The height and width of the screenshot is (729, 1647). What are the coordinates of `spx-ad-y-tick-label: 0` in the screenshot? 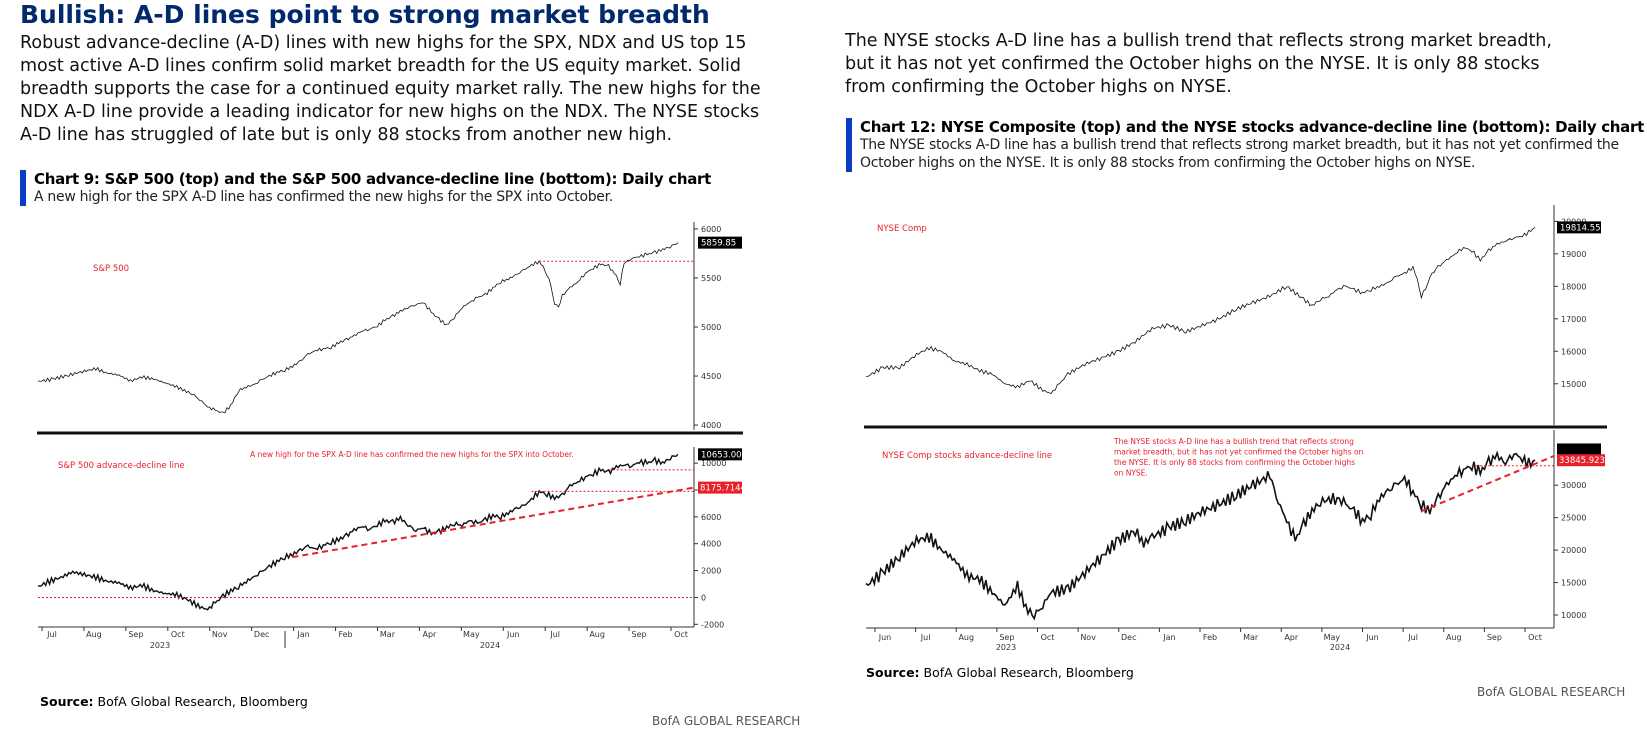 It's located at (703, 597).